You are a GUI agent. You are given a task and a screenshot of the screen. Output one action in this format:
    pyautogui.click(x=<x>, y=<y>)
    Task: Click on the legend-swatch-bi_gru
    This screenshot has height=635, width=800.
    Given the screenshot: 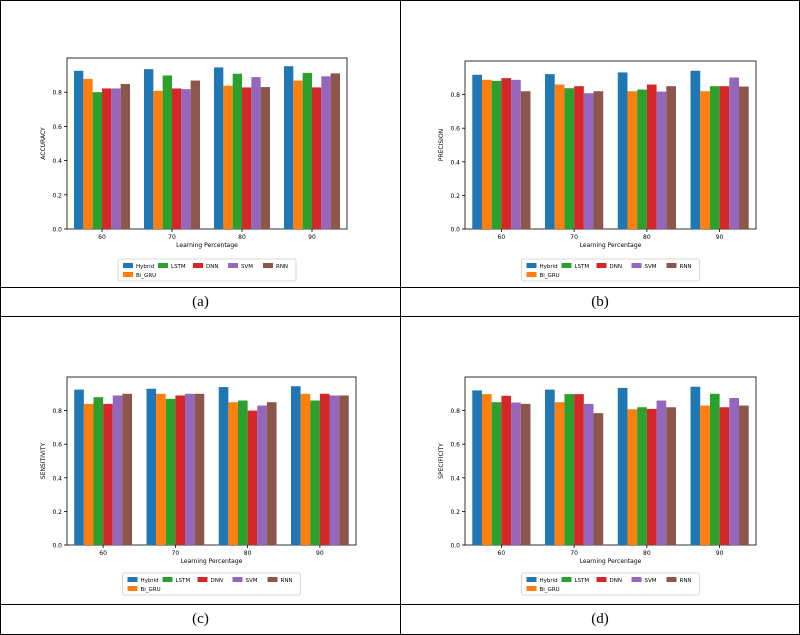 What is the action you would take?
    pyautogui.click(x=128, y=274)
    